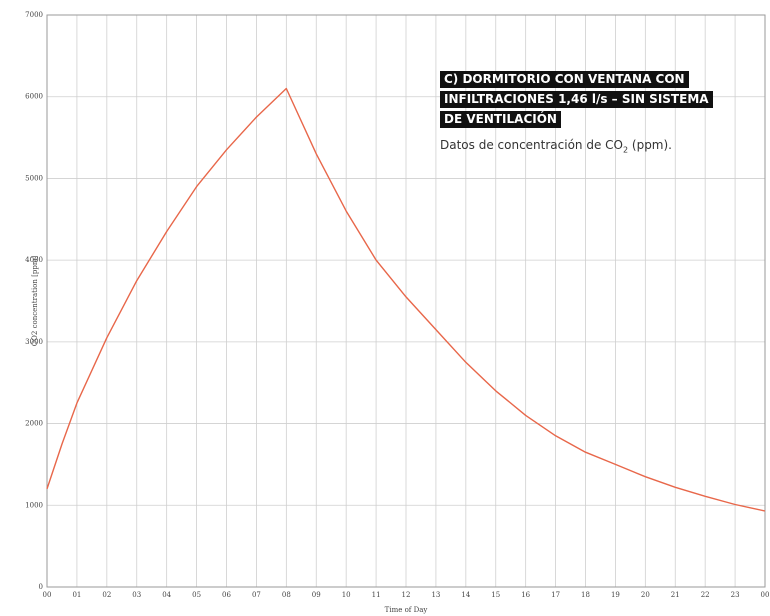  What do you see at coordinates (76, 595) in the screenshot?
I see `x-tick-label: 01` at bounding box center [76, 595].